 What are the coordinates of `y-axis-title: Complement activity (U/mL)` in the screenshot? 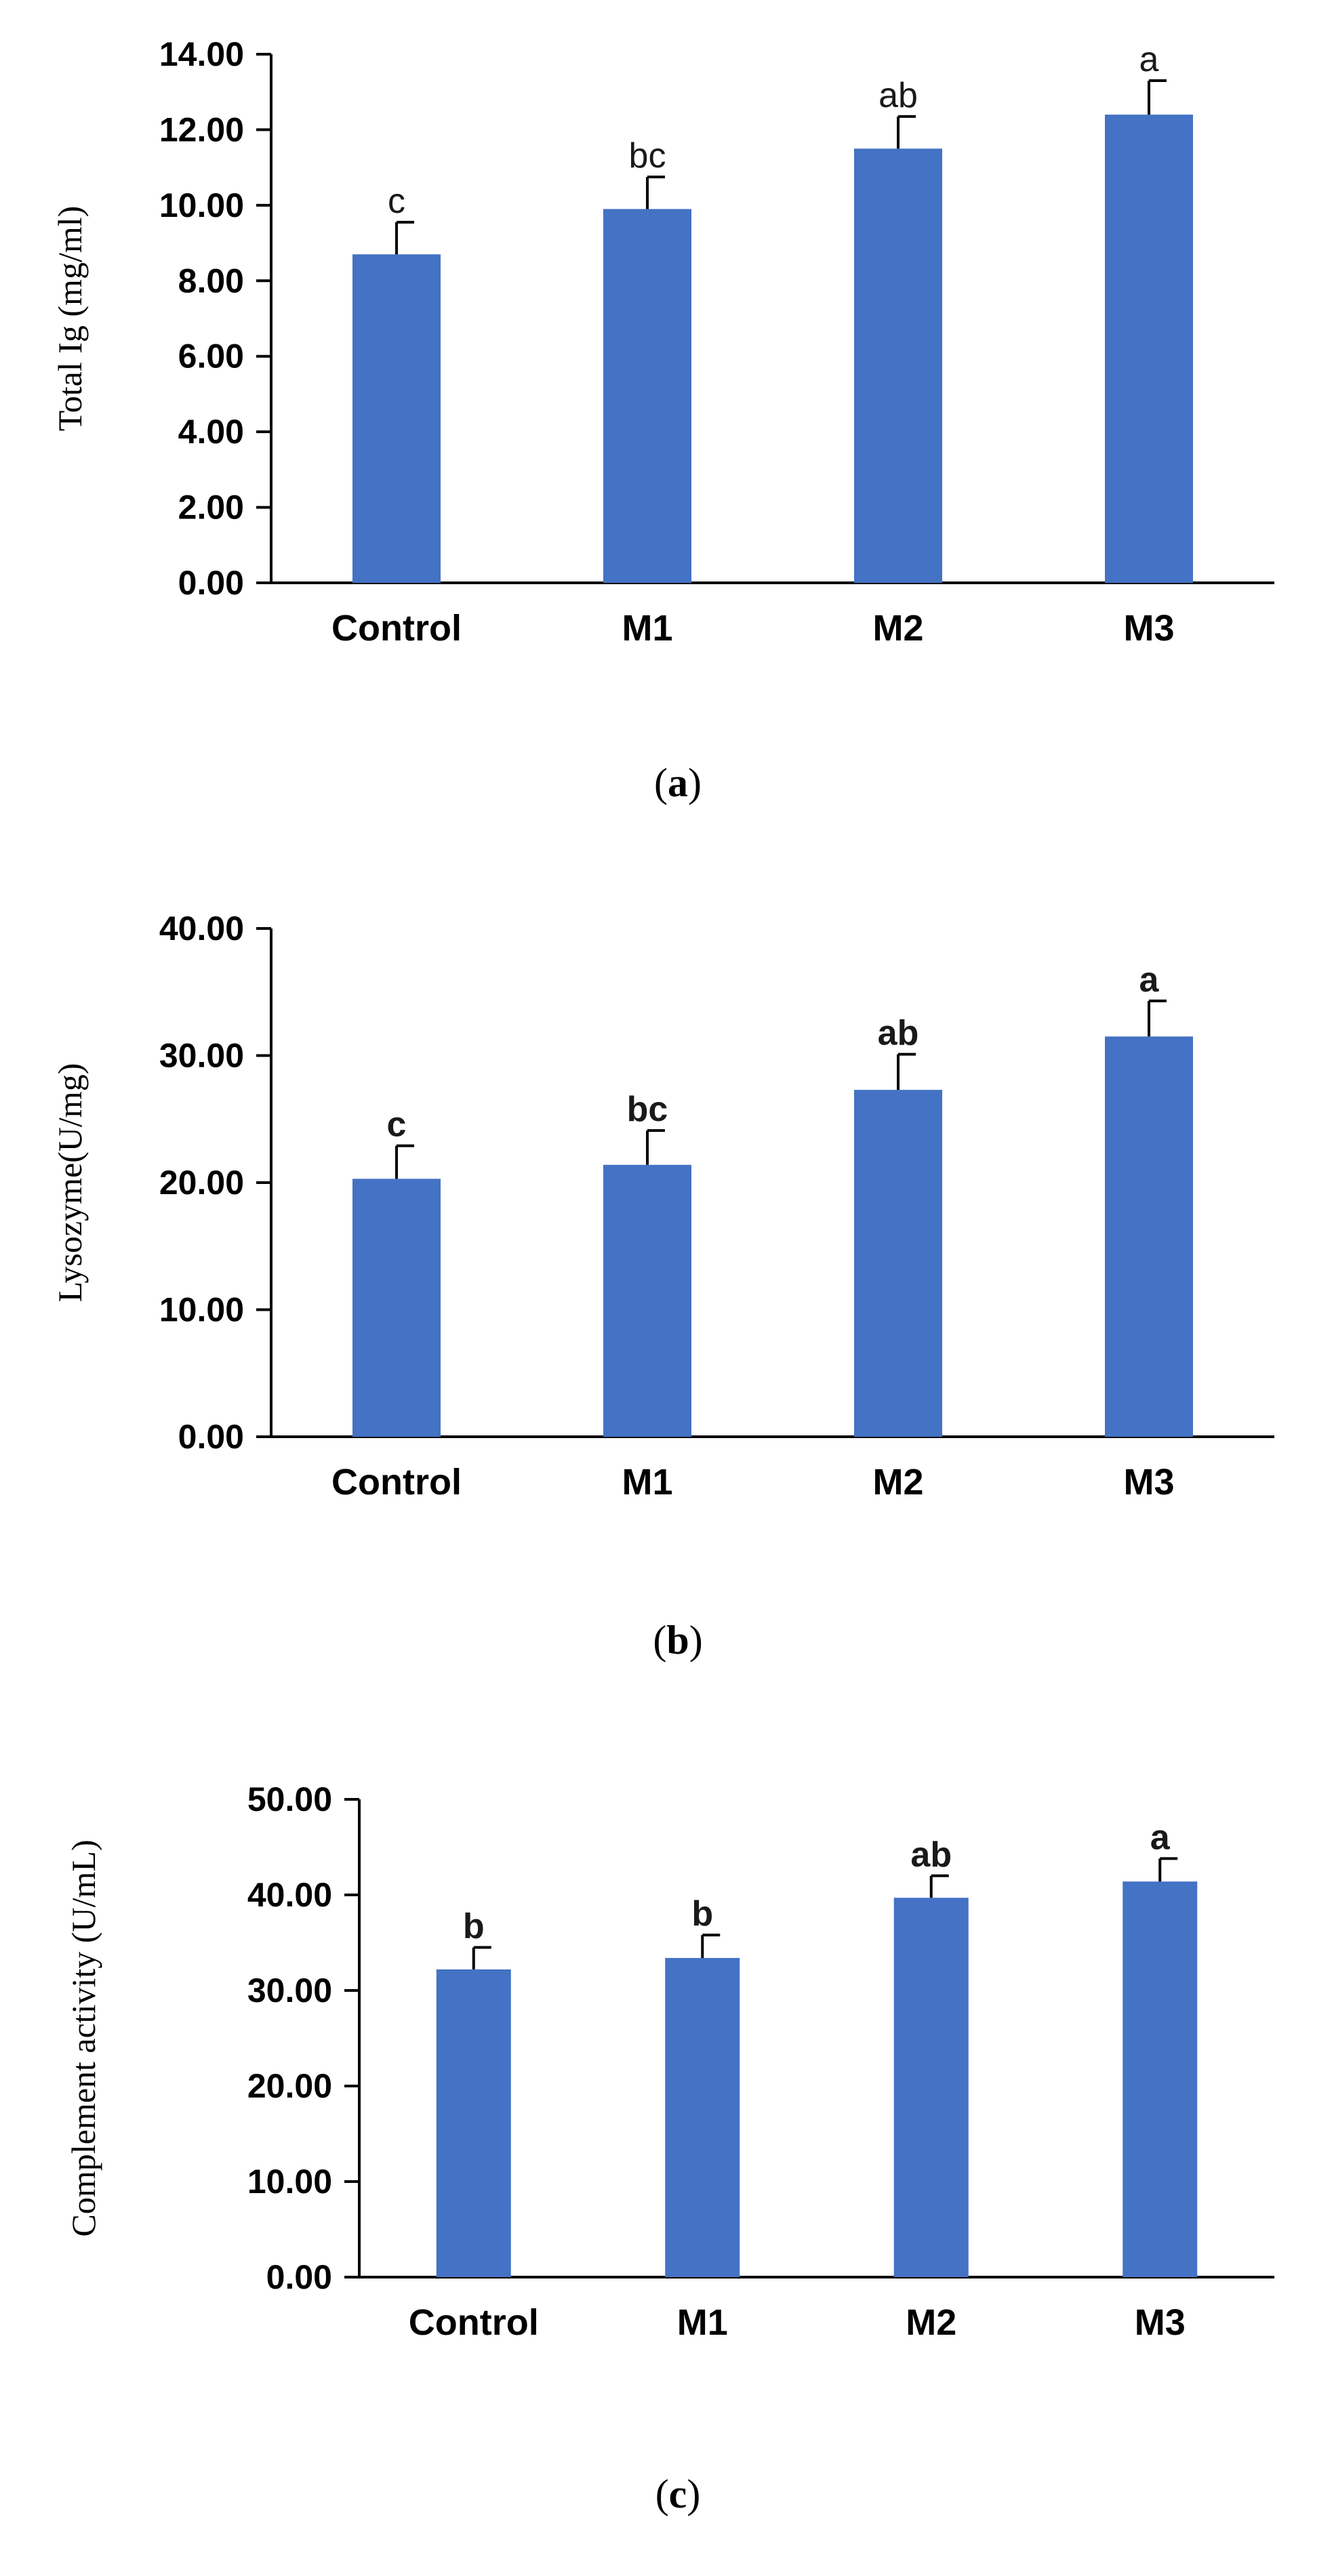 It's located at (83, 2038).